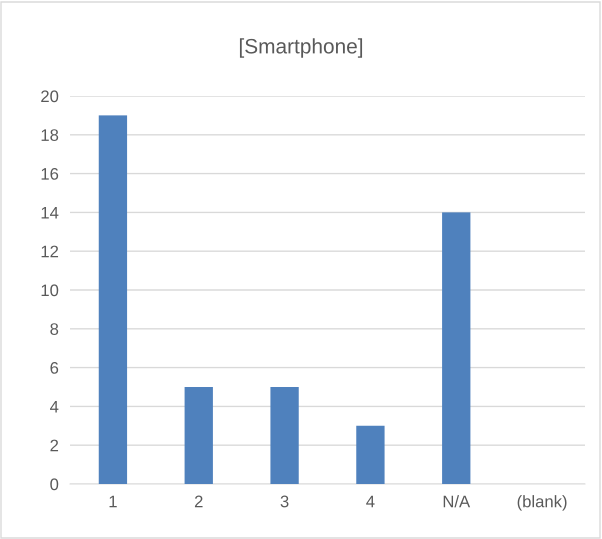 The image size is (602, 539). Describe the element at coordinates (54, 484) in the screenshot. I see `y-tick-label: 0` at that location.